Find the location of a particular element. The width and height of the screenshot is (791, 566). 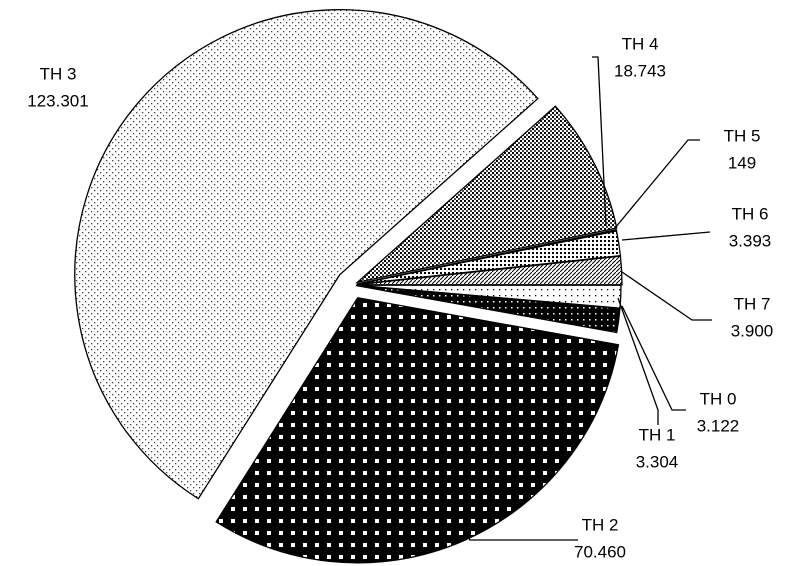

slice-label: TH 5 is located at coordinates (742, 135).